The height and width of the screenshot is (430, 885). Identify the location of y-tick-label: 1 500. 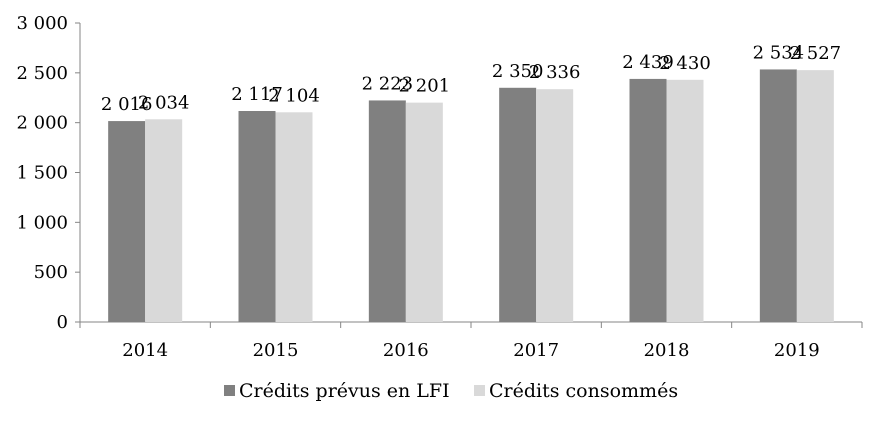
(42, 173).